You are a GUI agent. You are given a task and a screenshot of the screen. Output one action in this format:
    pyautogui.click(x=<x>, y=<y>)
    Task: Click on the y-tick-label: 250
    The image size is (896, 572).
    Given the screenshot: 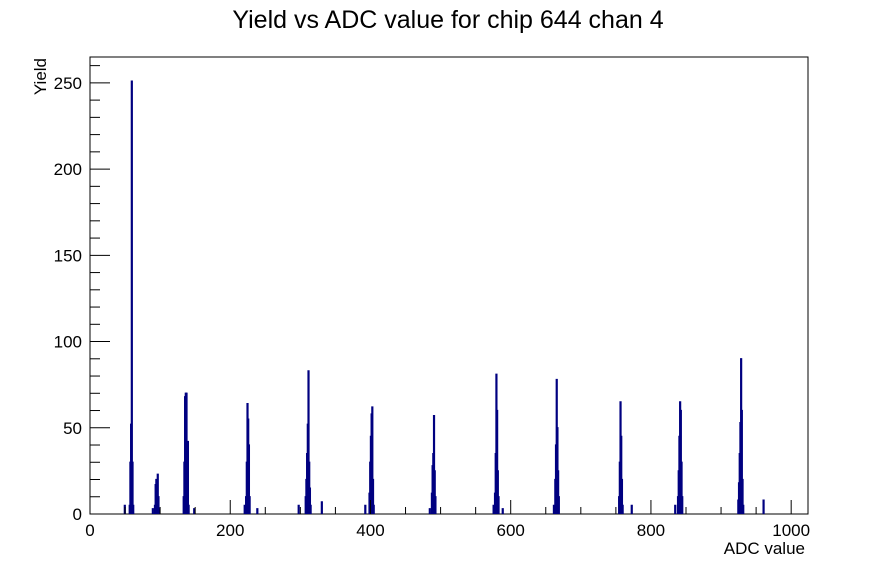 What is the action you would take?
    pyautogui.click(x=68, y=83)
    